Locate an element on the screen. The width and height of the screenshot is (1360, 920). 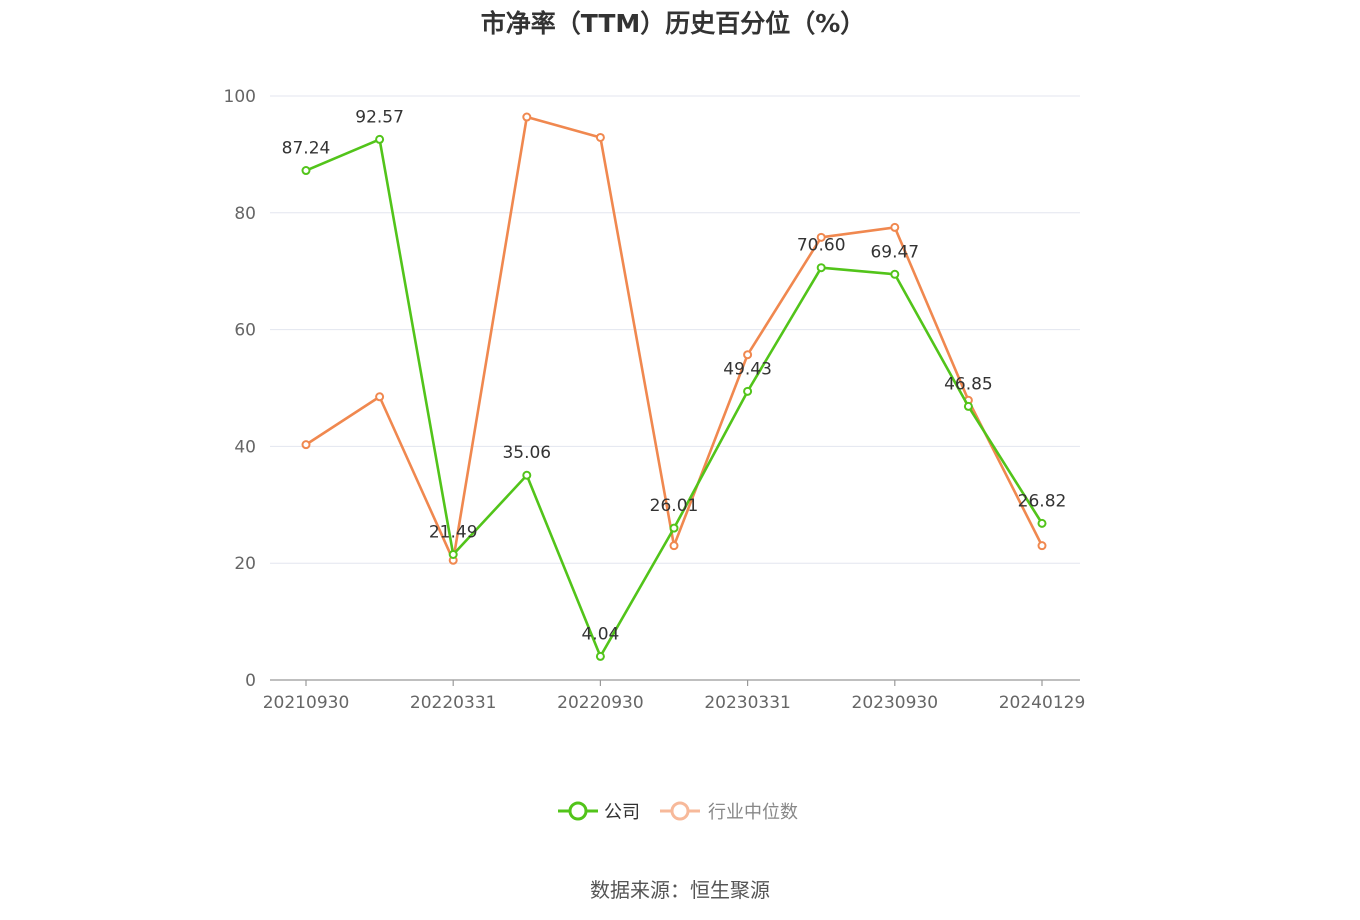
data-label: 46.85 is located at coordinates (968, 384).